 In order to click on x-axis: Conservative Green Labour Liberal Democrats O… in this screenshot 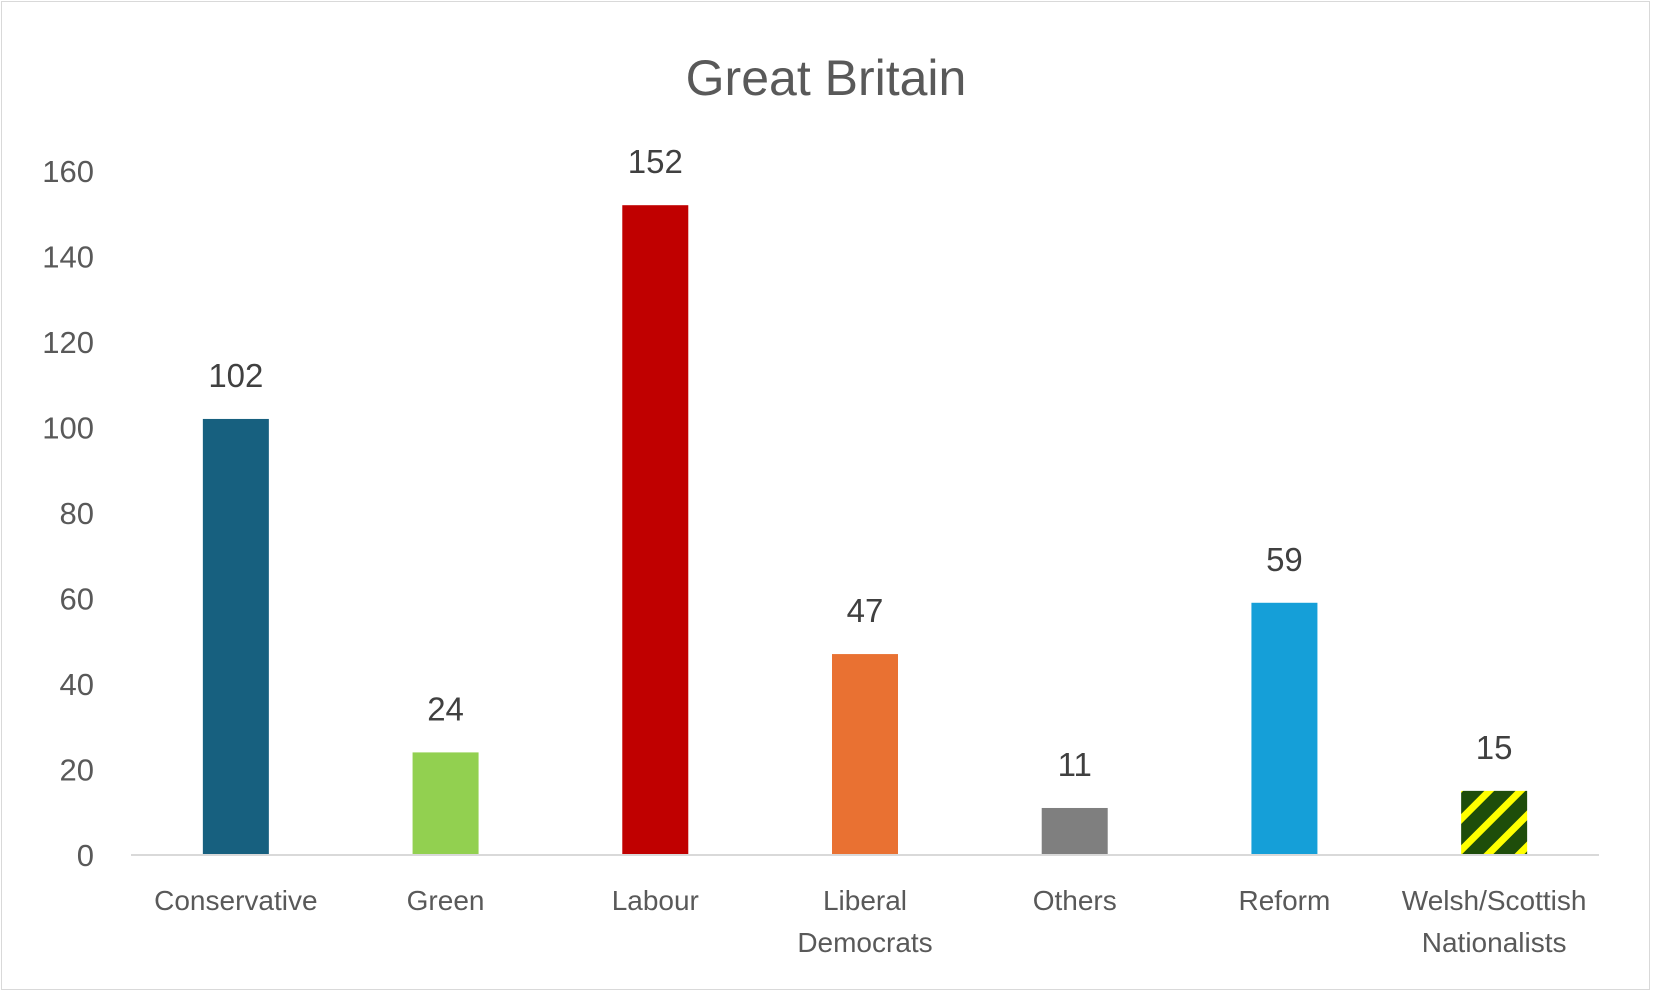, I will do `click(870, 921)`.